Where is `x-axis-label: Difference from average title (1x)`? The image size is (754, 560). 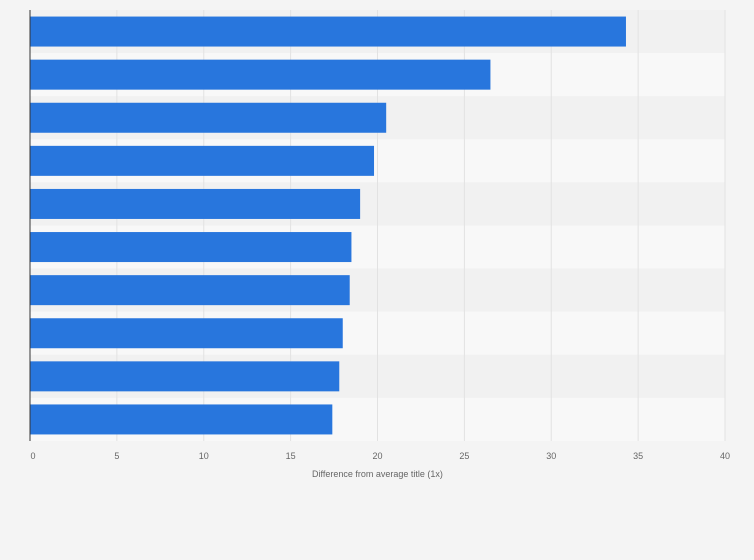 x-axis-label: Difference from average title (1x) is located at coordinates (377, 474).